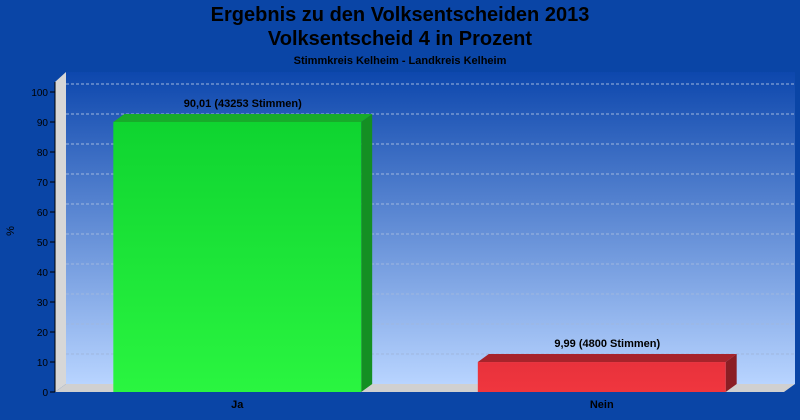 This screenshot has height=420, width=800. Describe the element at coordinates (400, 61) in the screenshot. I see `chart-subtitle: Stimmkreis Kelheim - Landkreis Kelheim` at that location.